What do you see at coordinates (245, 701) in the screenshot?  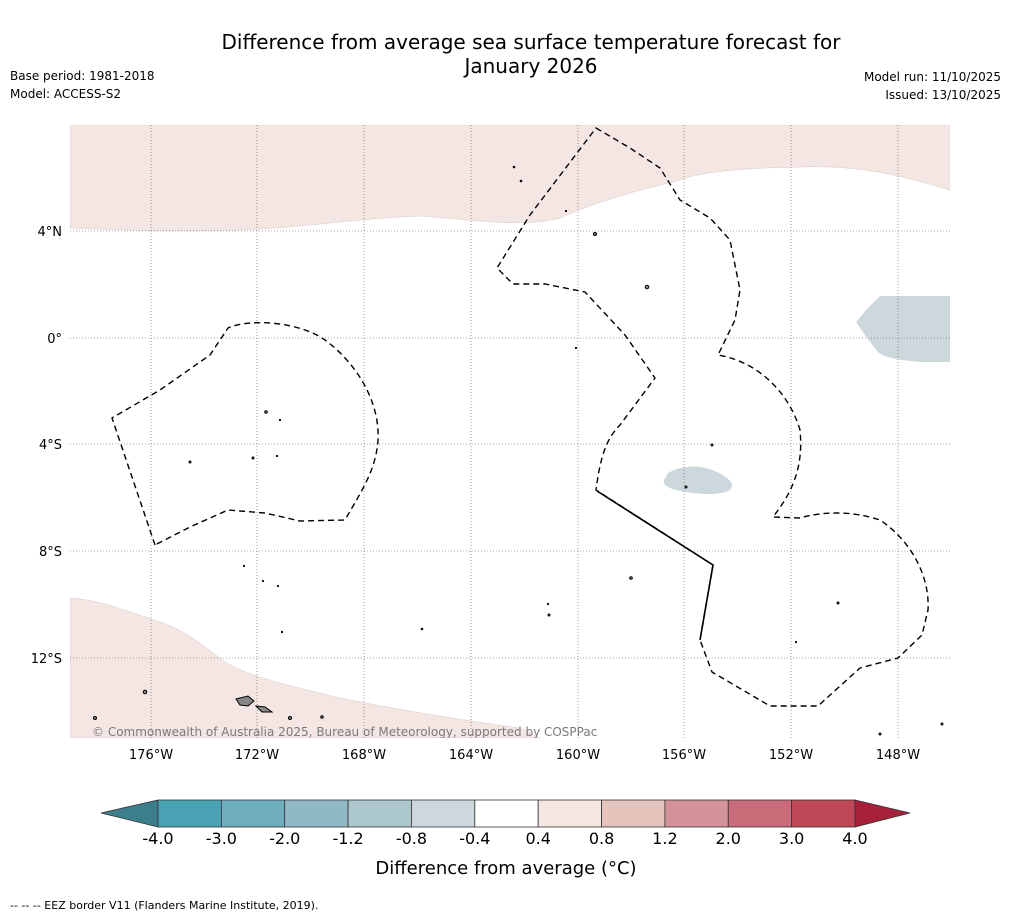 I see `island-savaii` at bounding box center [245, 701].